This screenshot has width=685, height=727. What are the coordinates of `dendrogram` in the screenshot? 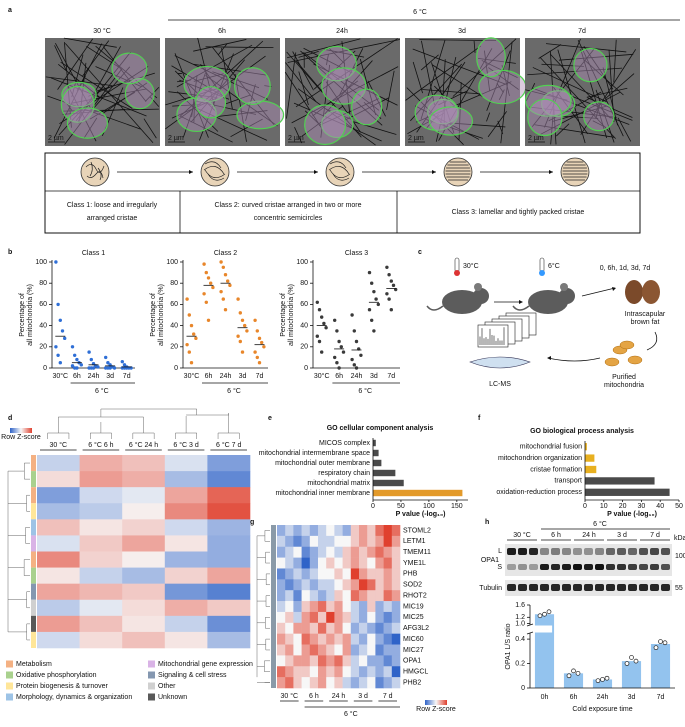 It's located at (18, 551).